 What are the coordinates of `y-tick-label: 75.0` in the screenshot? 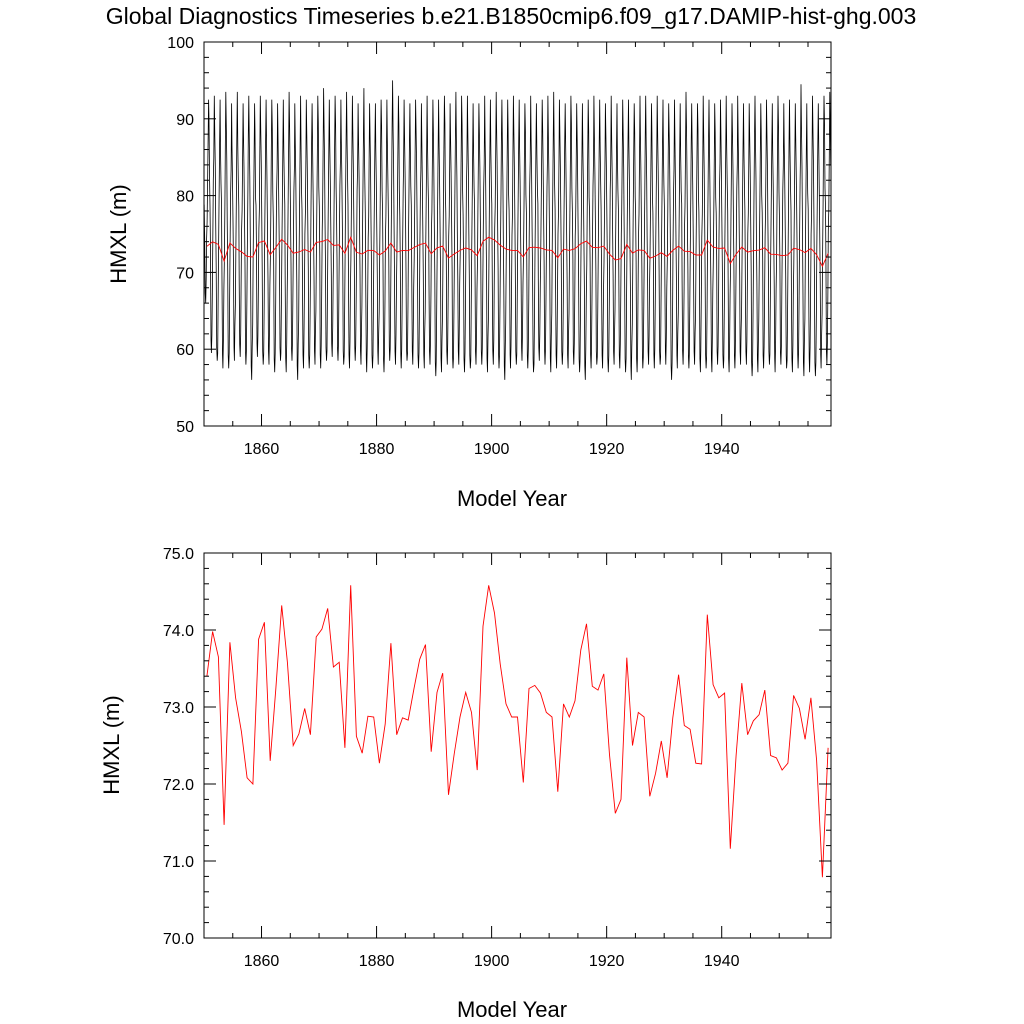 It's located at (178, 554).